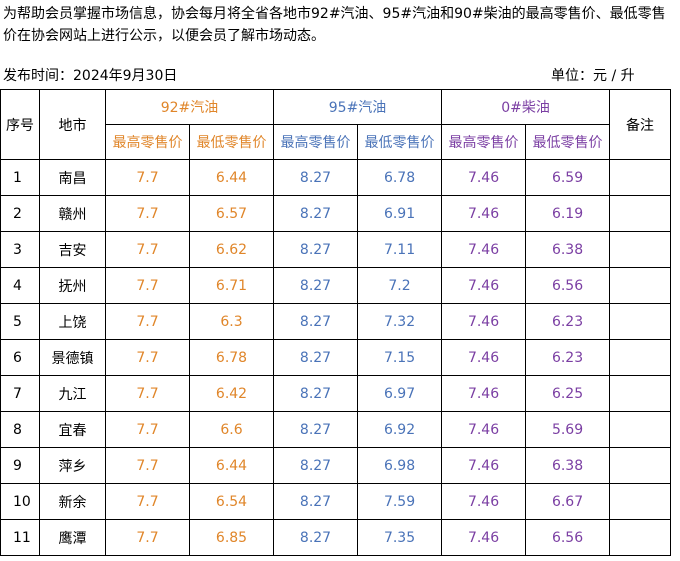 This screenshot has height=561, width=680. Describe the element at coordinates (340, 75) in the screenshot. I see `meta-bar: 发布时间：2024年9月30日 单位：元 / 升` at that location.